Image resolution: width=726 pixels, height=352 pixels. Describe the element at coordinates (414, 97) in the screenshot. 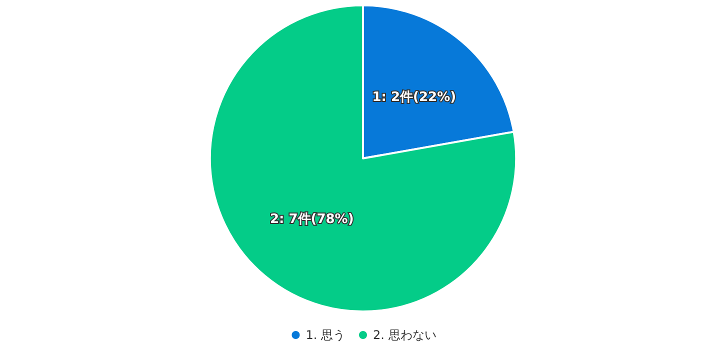

I see `data-label: 1: 2件(22%)` at that location.